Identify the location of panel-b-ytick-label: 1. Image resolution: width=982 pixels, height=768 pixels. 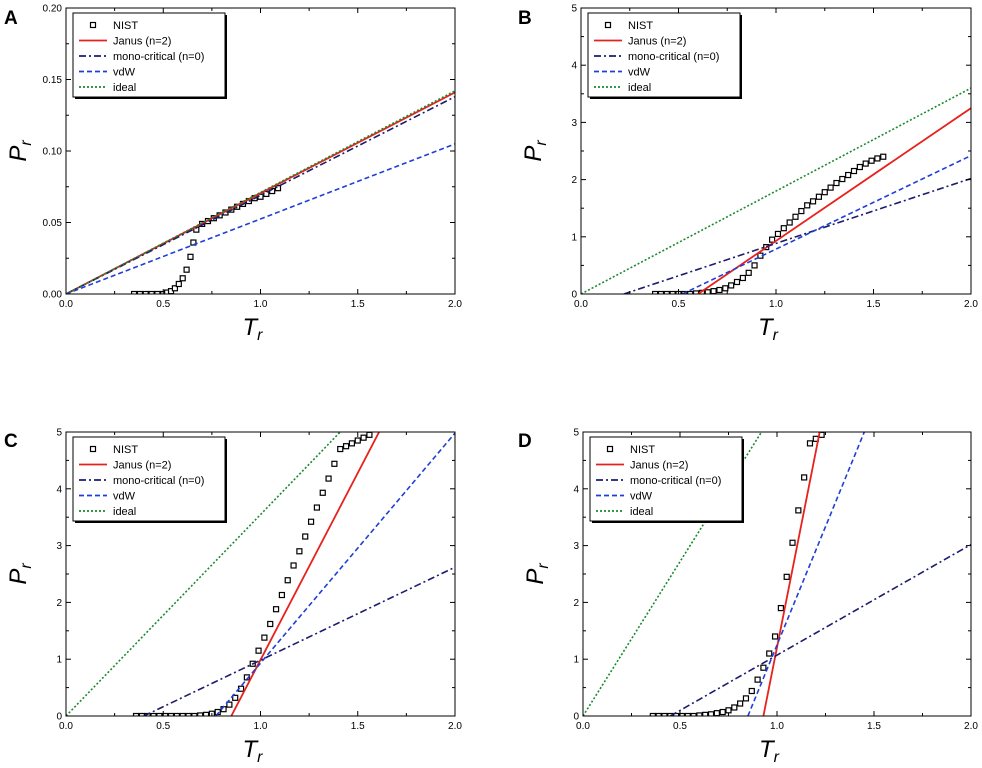
(574, 237).